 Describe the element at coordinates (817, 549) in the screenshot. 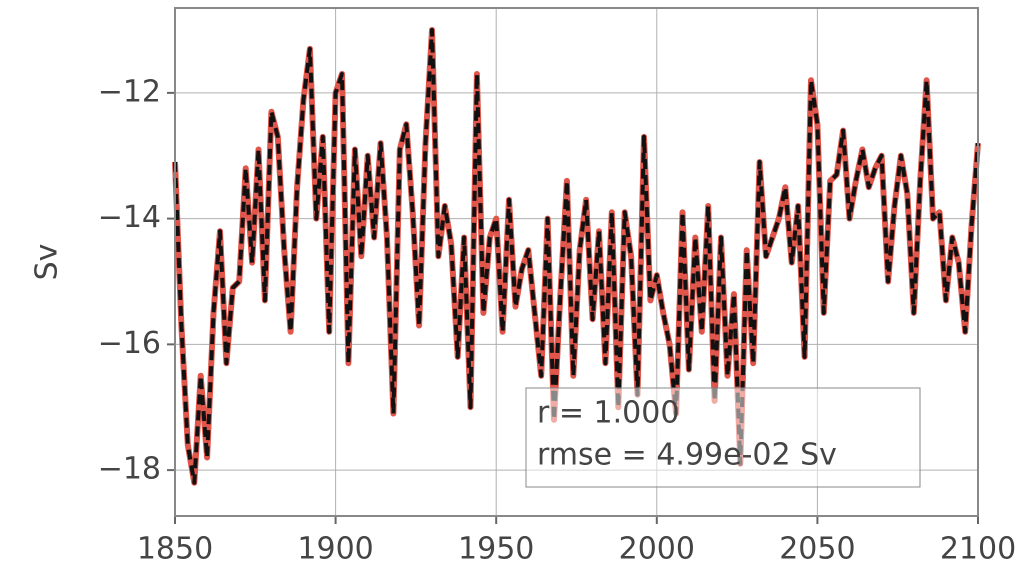

I see `x-tick-label: 2050` at that location.